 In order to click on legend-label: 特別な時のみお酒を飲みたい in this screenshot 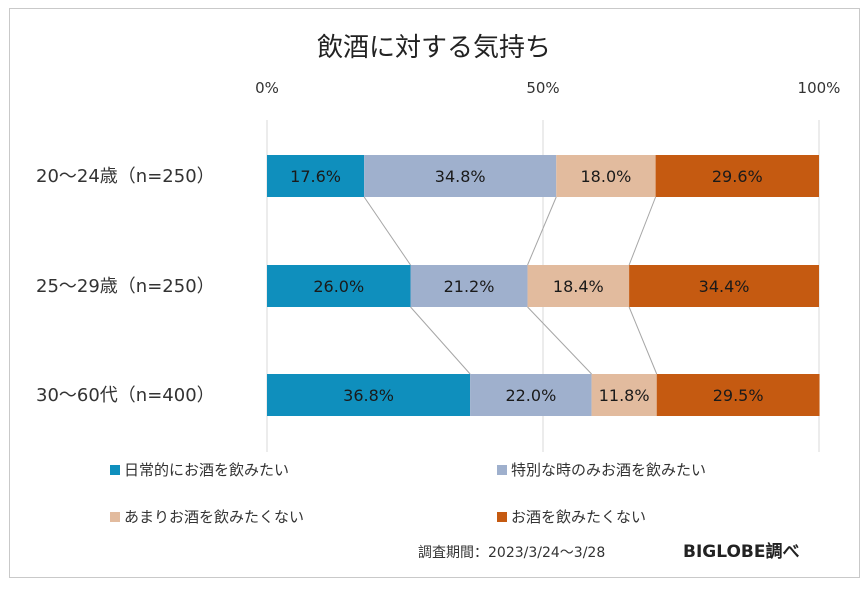, I will do `click(608, 470)`.